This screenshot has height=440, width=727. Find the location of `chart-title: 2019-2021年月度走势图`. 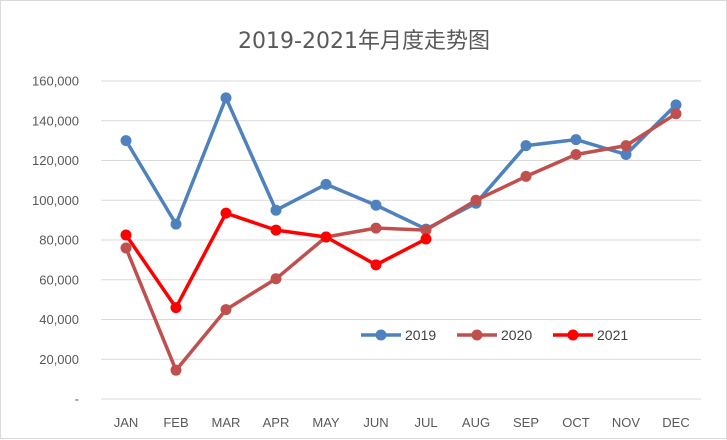

chart-title: 2019-2021年月度走势图 is located at coordinates (364, 41).